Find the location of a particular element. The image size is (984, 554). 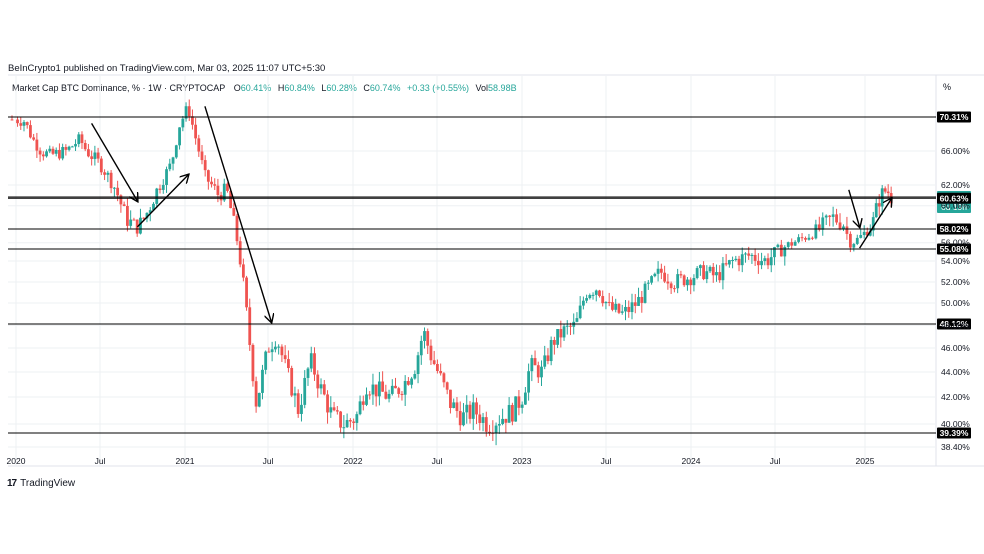

level-price-label: 39.39% is located at coordinates (954, 433).